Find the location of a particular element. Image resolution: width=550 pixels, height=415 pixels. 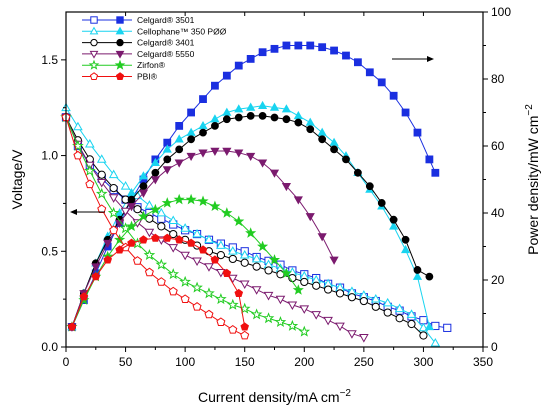

y-right-tick-label: 80 is located at coordinates (498, 79).